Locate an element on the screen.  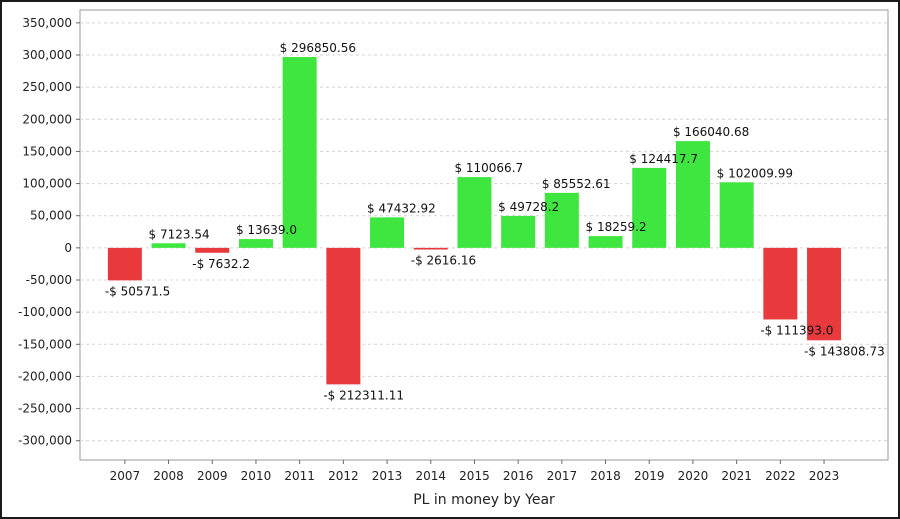
y-tick-label: -100,000 is located at coordinates (45, 312).